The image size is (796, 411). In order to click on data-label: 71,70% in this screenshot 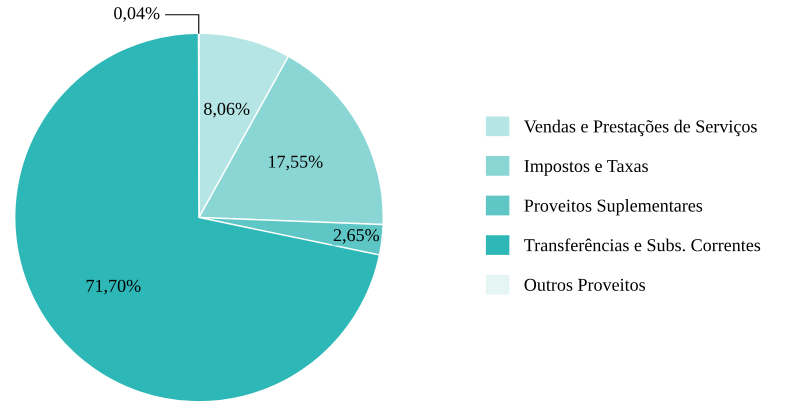, I will do `click(113, 287)`.